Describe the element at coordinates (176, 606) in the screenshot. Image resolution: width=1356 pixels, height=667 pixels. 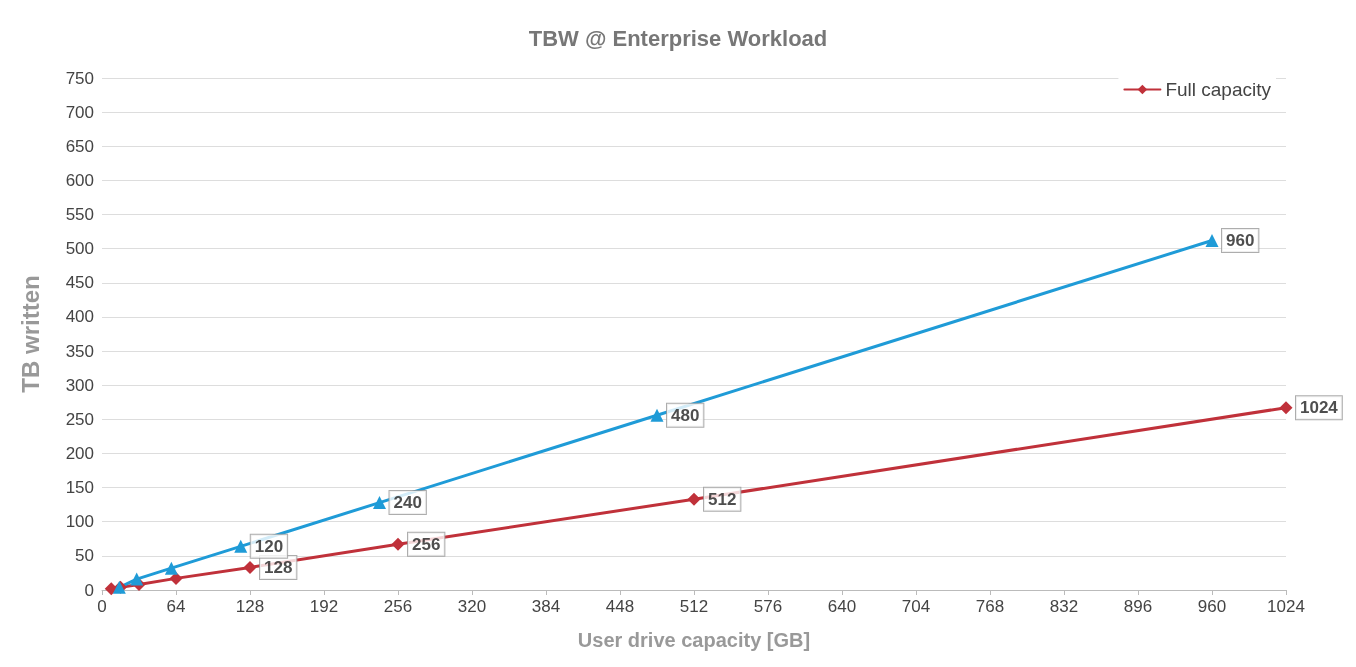
I see `x-tick-label: 64` at that location.